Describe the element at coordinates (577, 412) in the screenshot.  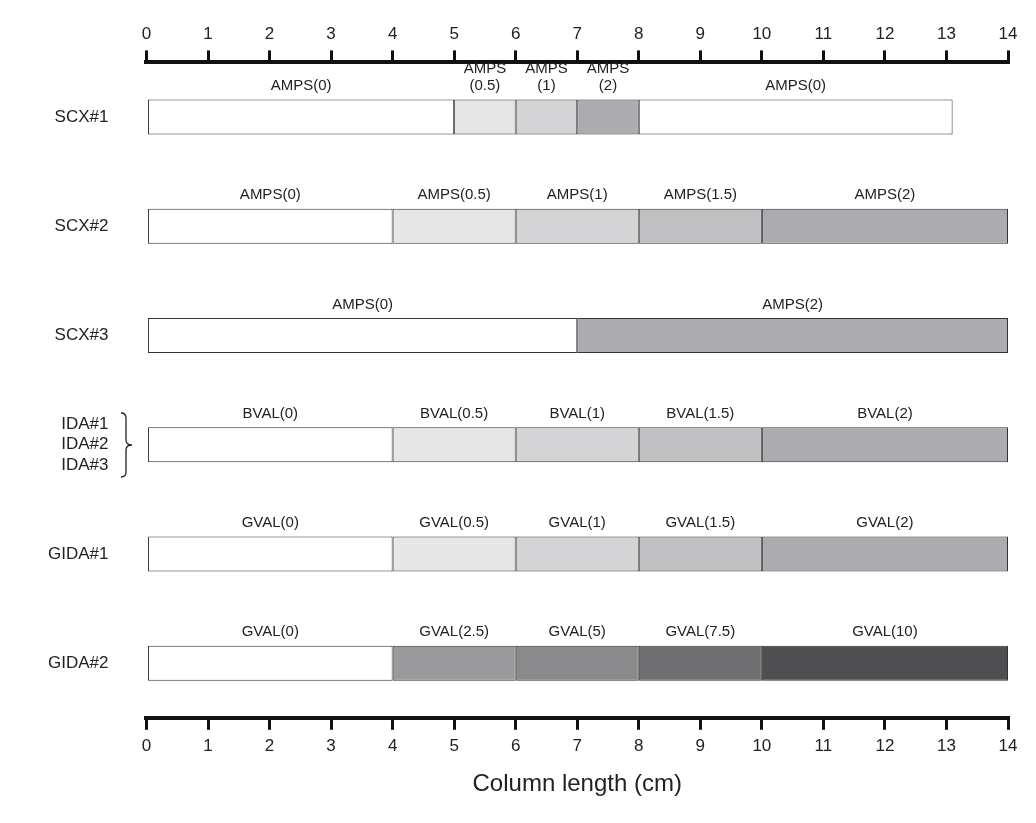
I see `series-label: BVAL(1)` at that location.